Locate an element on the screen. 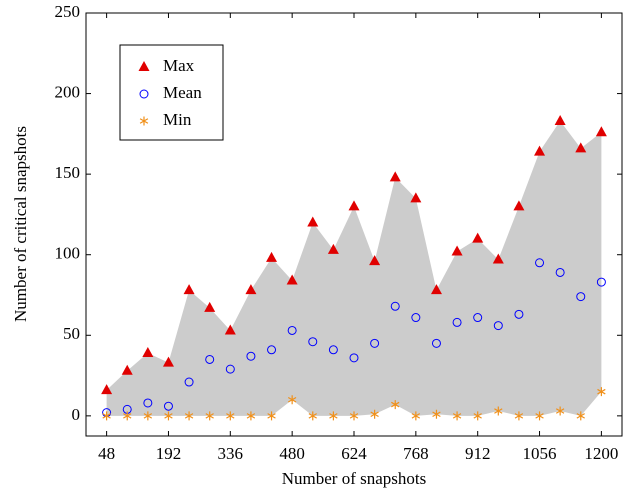  y-tick-label: 250 is located at coordinates (68, 11).